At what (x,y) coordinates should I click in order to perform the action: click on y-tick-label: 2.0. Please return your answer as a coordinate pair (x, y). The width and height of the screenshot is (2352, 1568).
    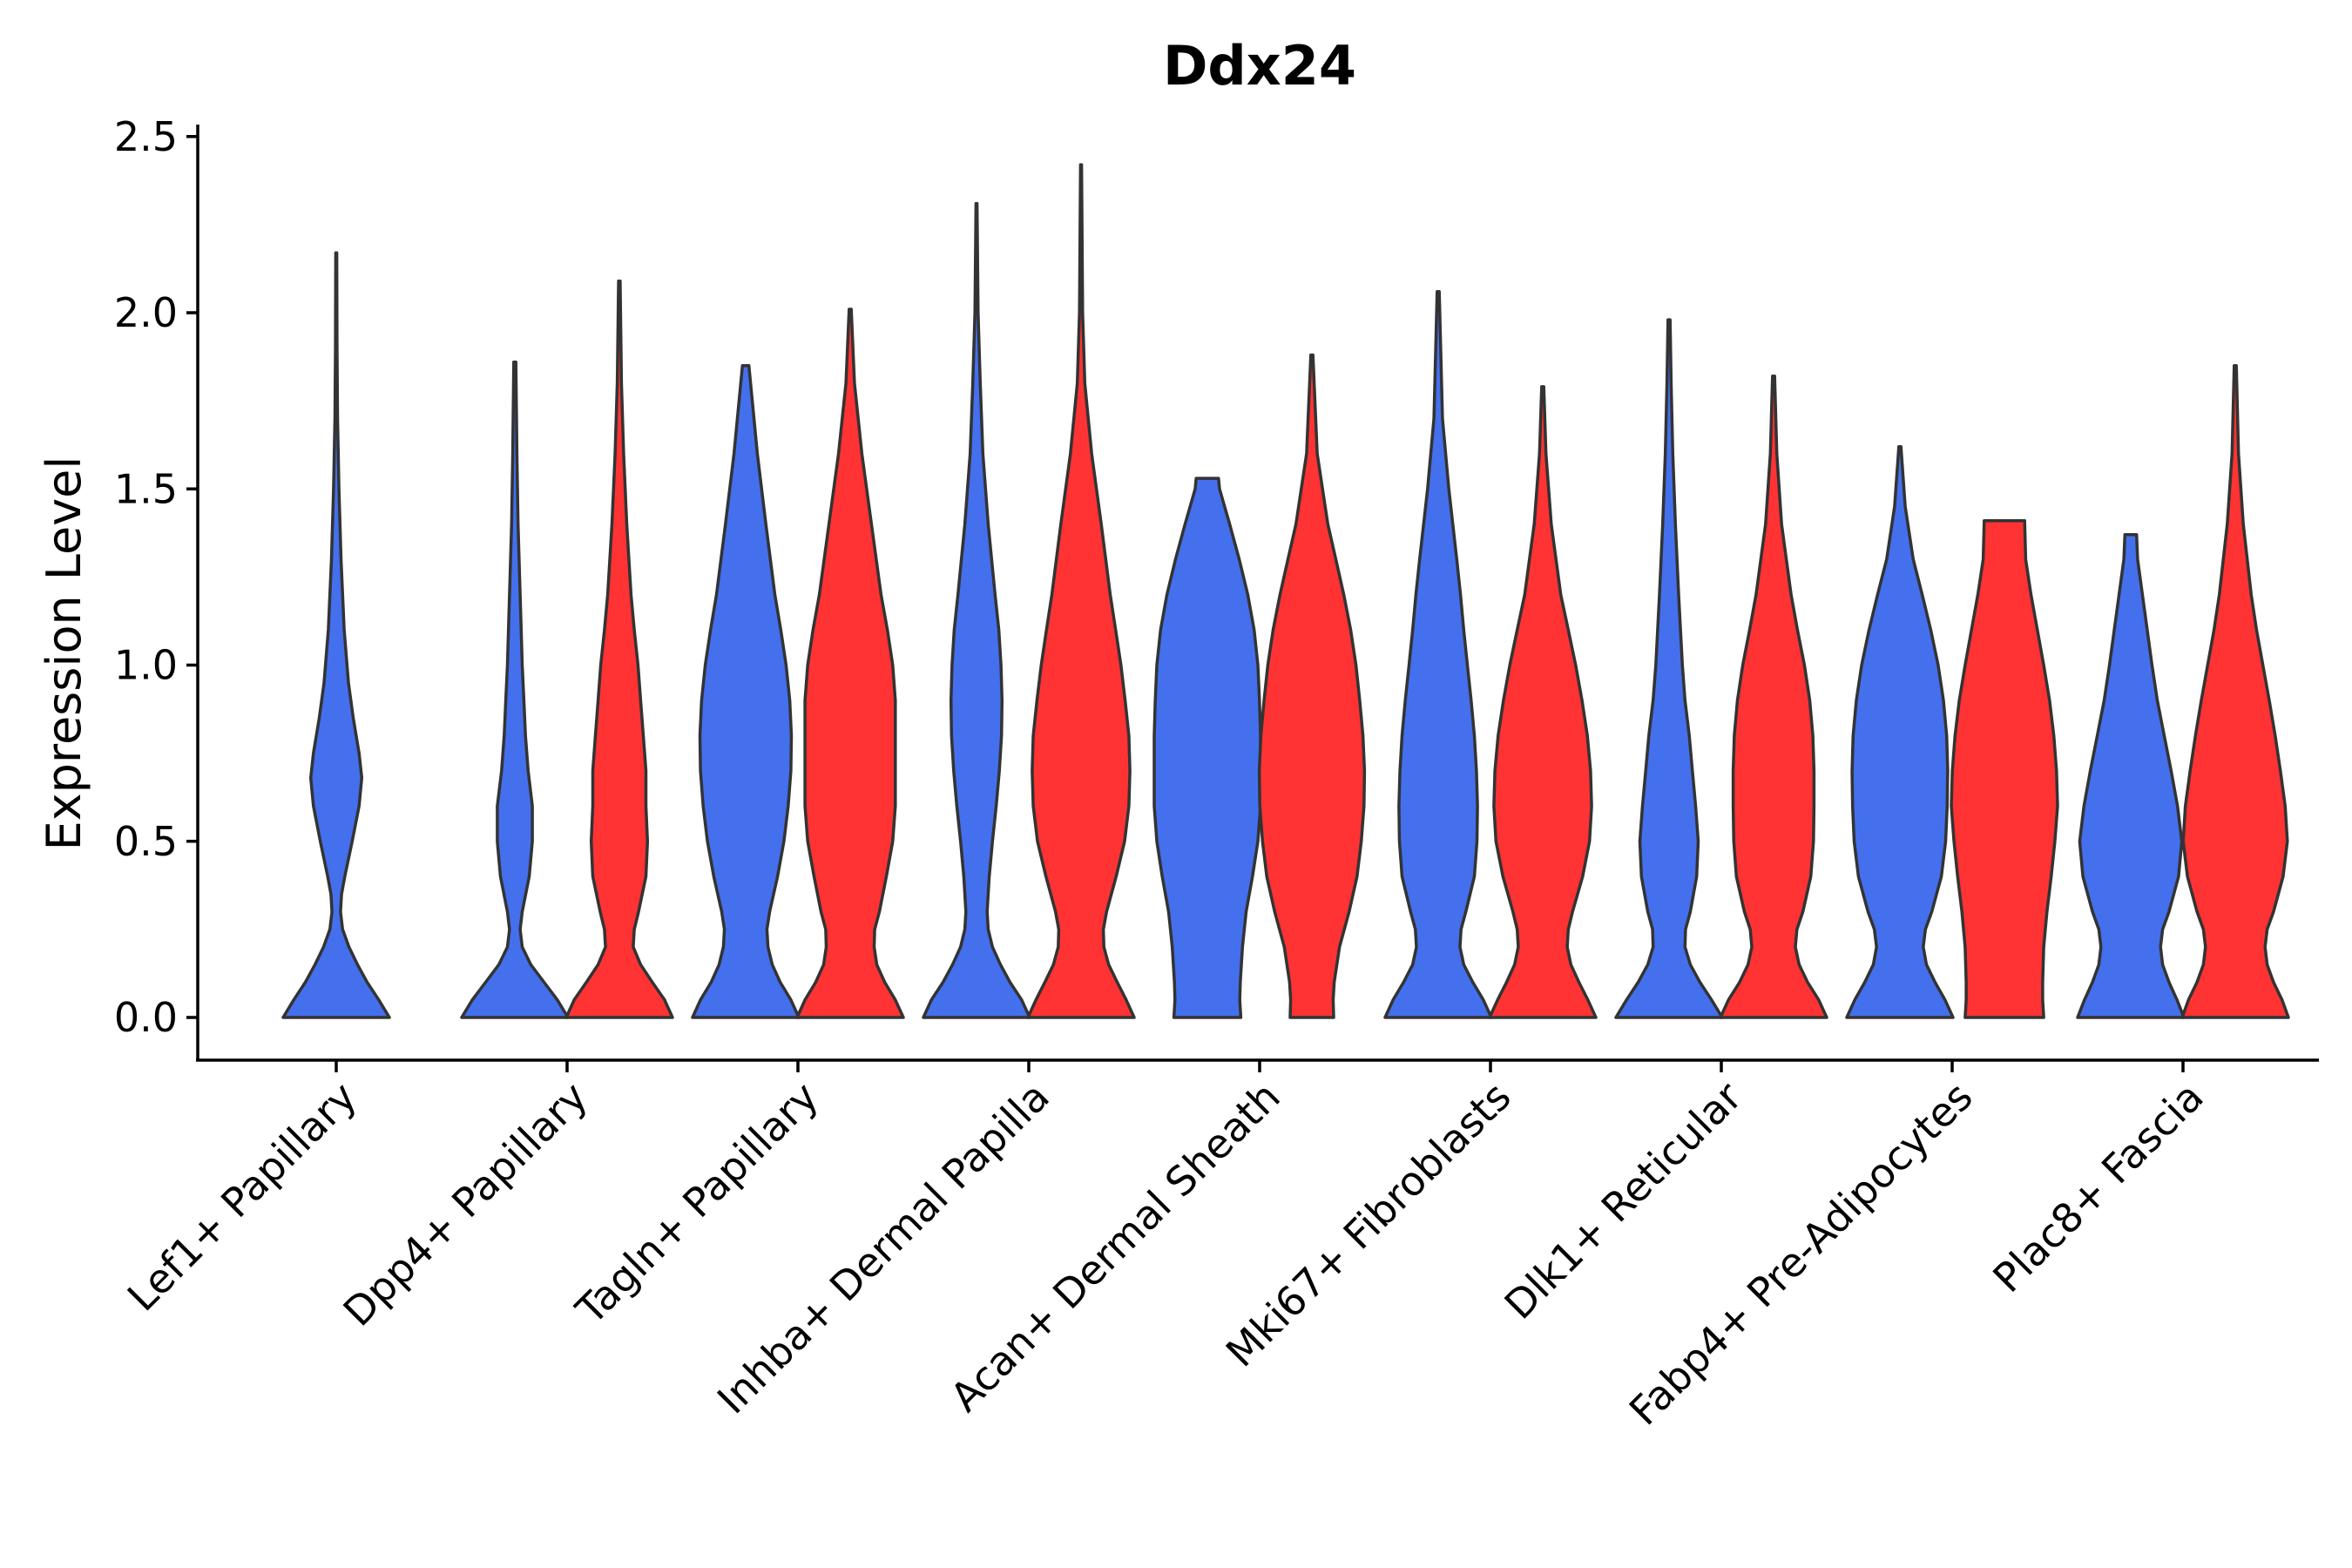
    Looking at the image, I should click on (146, 312).